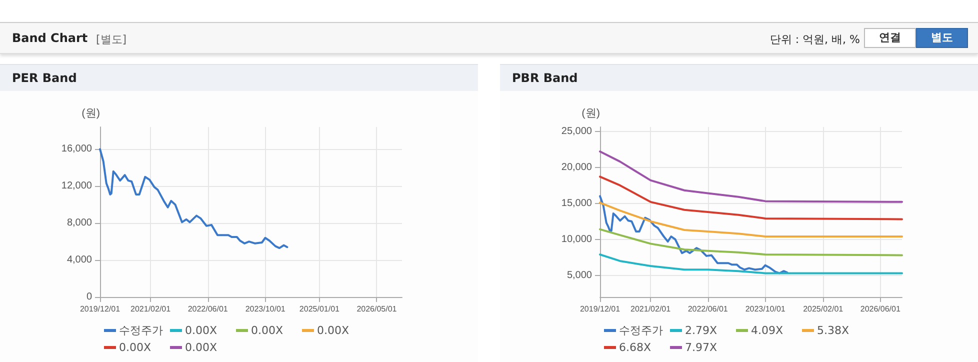  I want to click on text: [별도], so click(111, 39).